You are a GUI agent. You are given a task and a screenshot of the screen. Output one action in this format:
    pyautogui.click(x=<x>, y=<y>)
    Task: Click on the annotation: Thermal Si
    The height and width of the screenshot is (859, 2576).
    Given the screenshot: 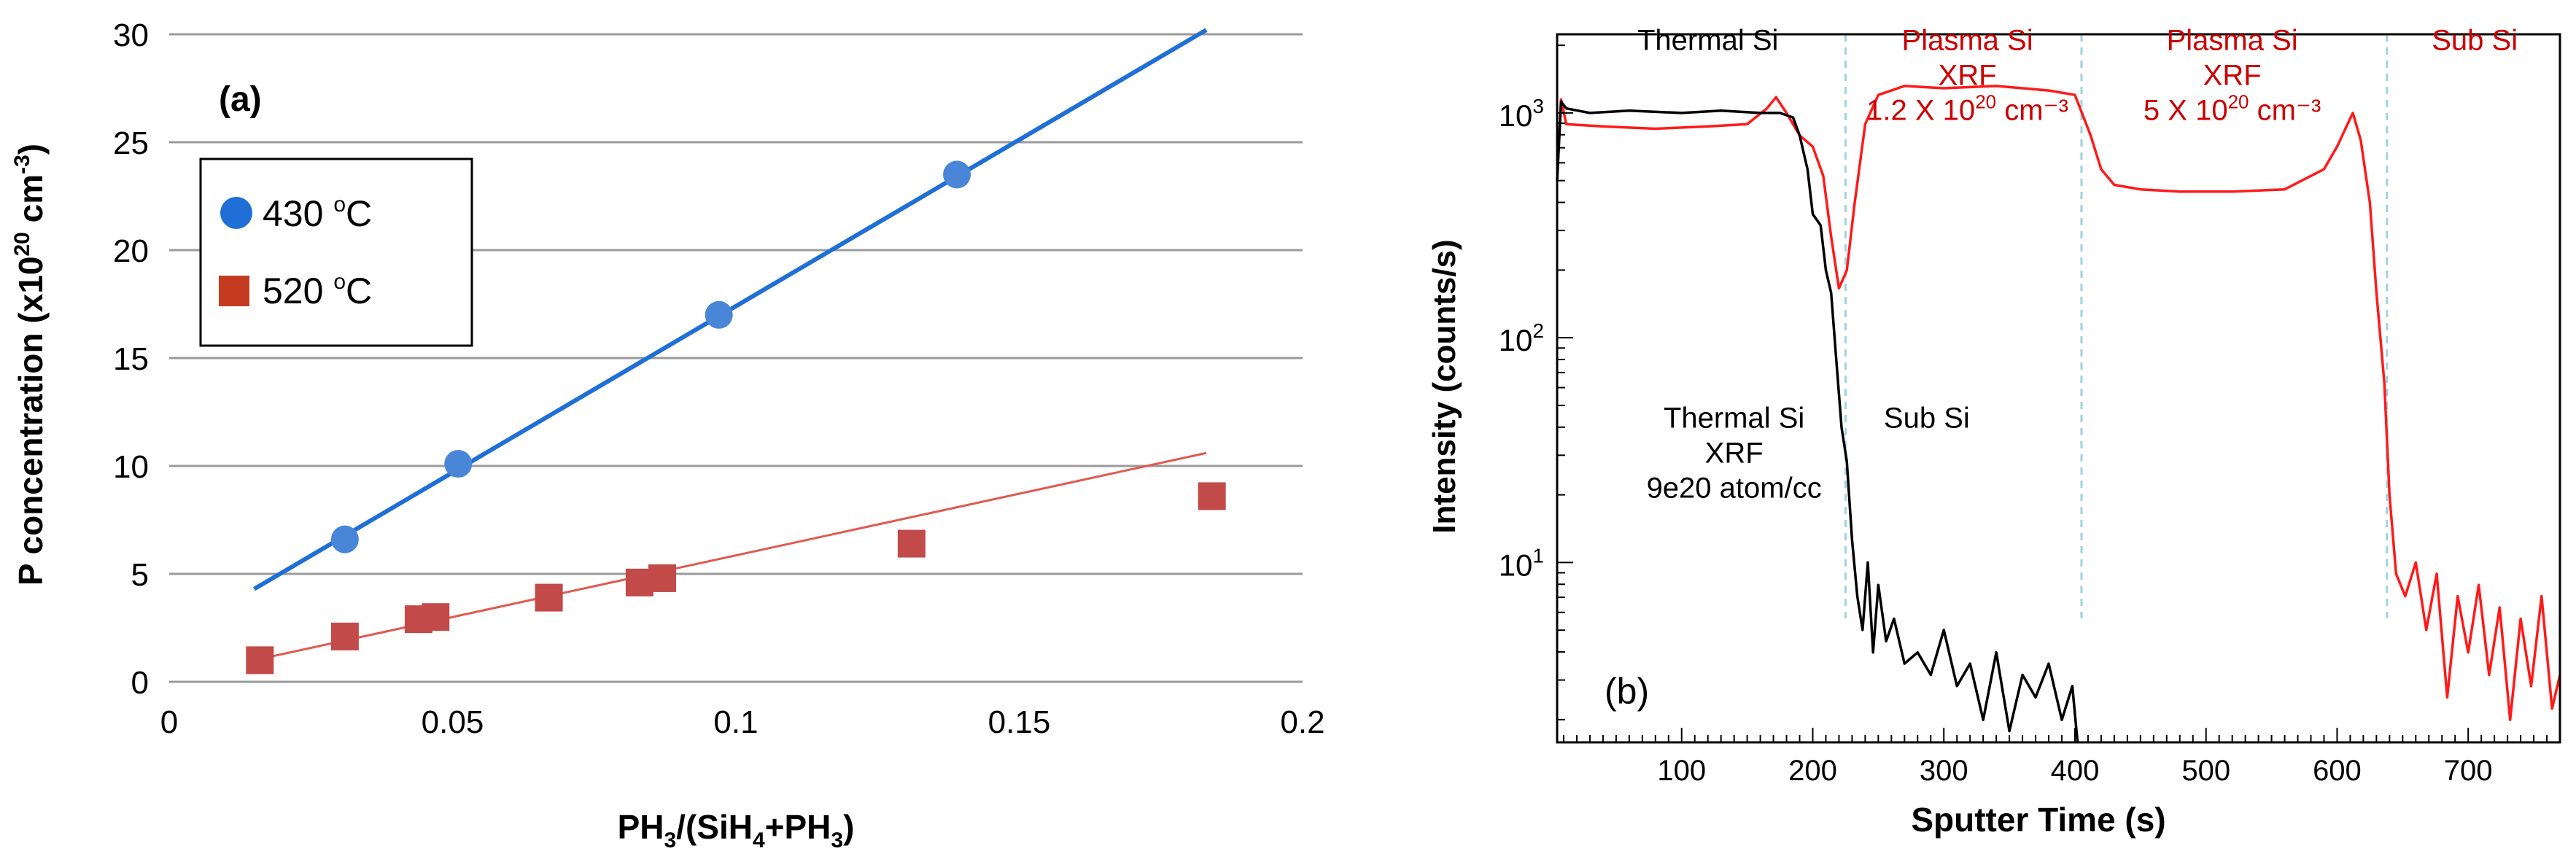 What is the action you would take?
    pyautogui.click(x=1707, y=41)
    